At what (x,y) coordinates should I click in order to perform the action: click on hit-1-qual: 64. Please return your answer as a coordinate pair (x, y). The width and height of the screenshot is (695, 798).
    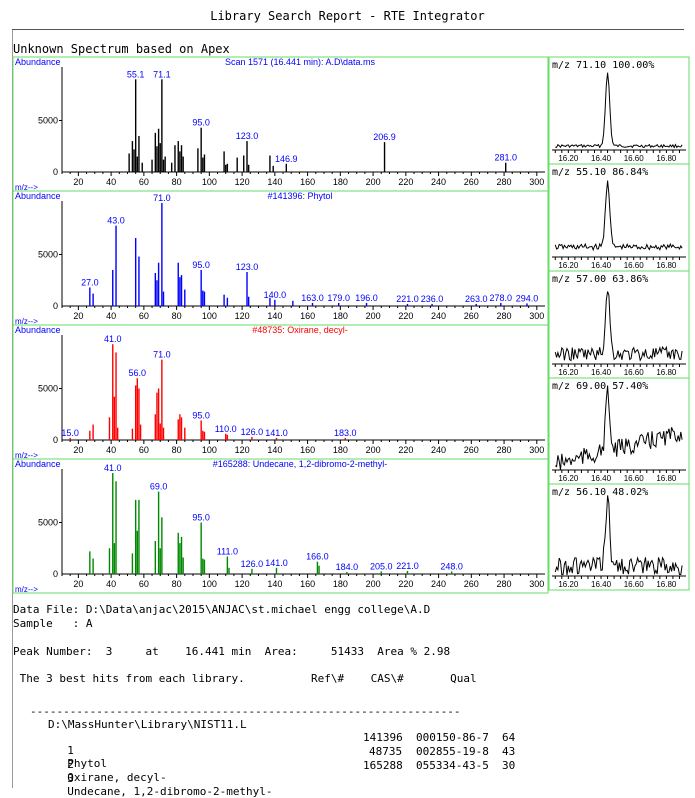
    Looking at the image, I should click on (509, 737).